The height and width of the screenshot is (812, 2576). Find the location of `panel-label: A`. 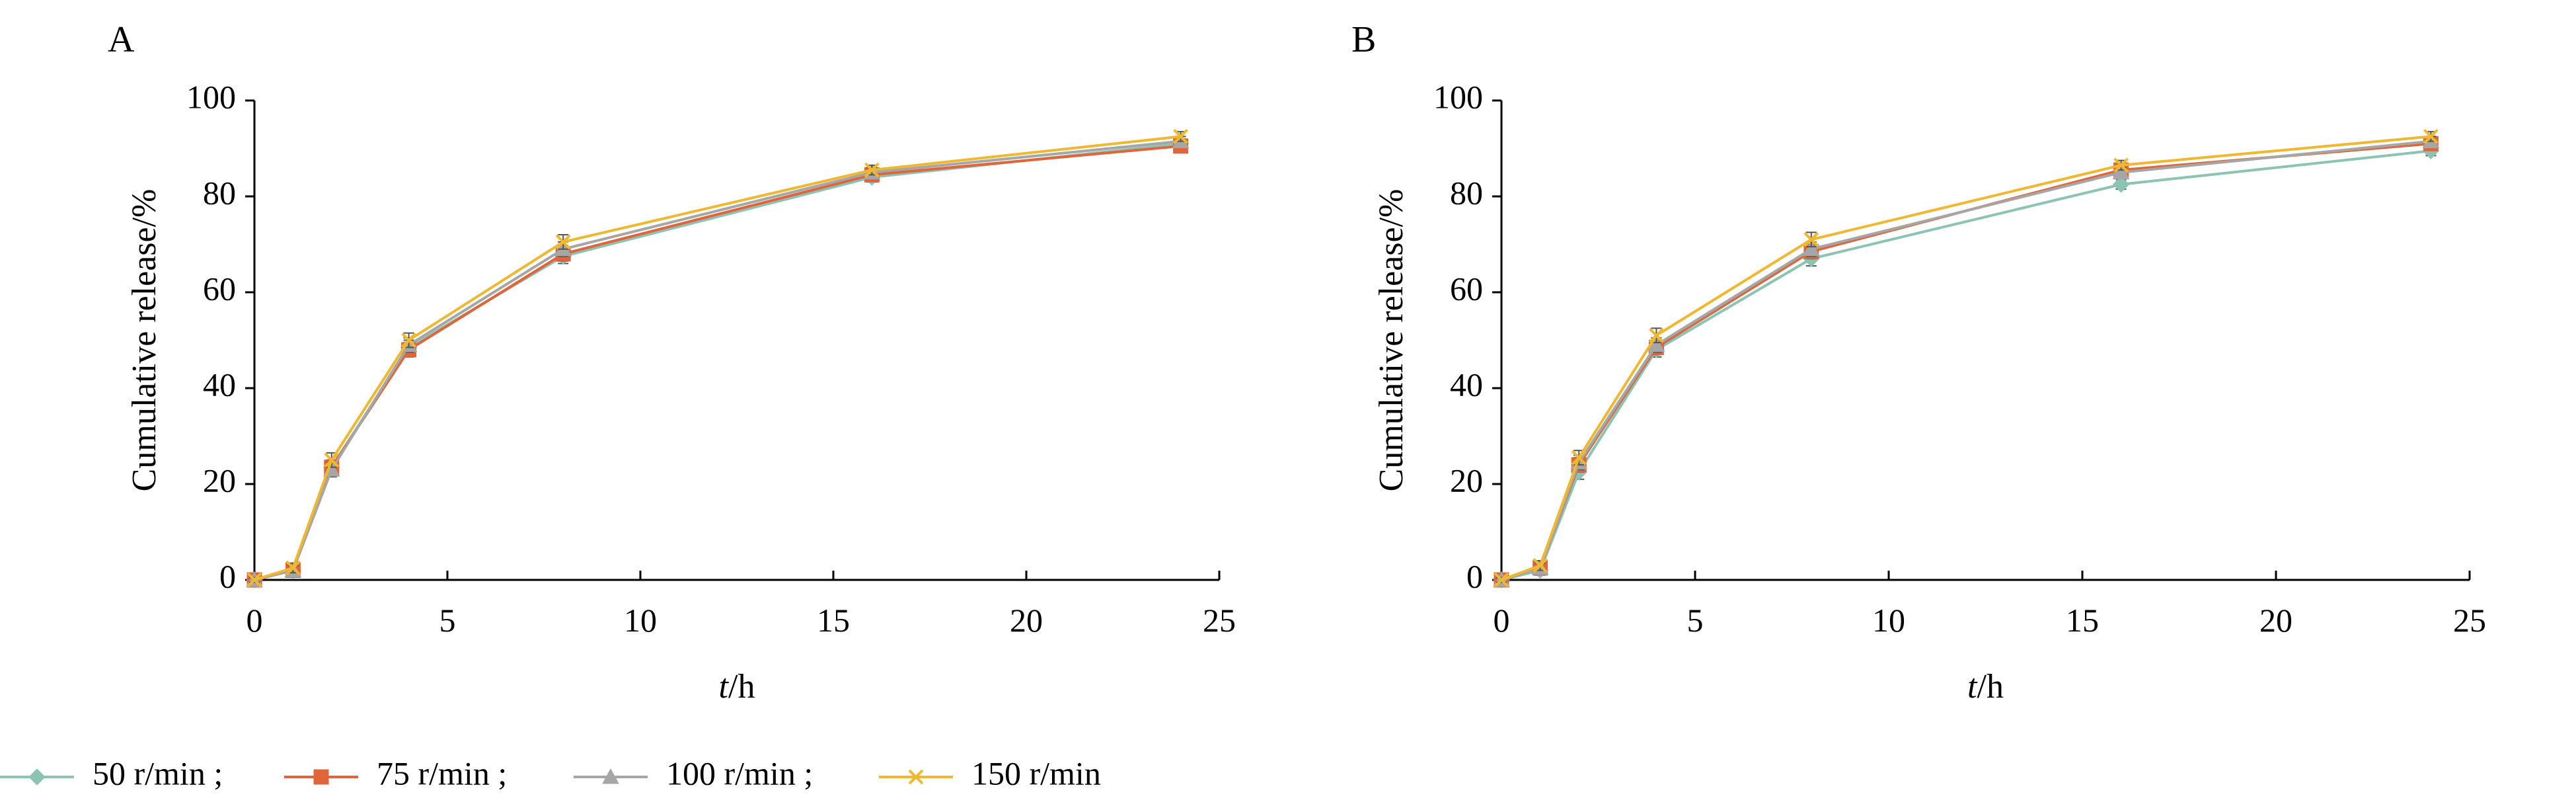

panel-label: A is located at coordinates (122, 39).